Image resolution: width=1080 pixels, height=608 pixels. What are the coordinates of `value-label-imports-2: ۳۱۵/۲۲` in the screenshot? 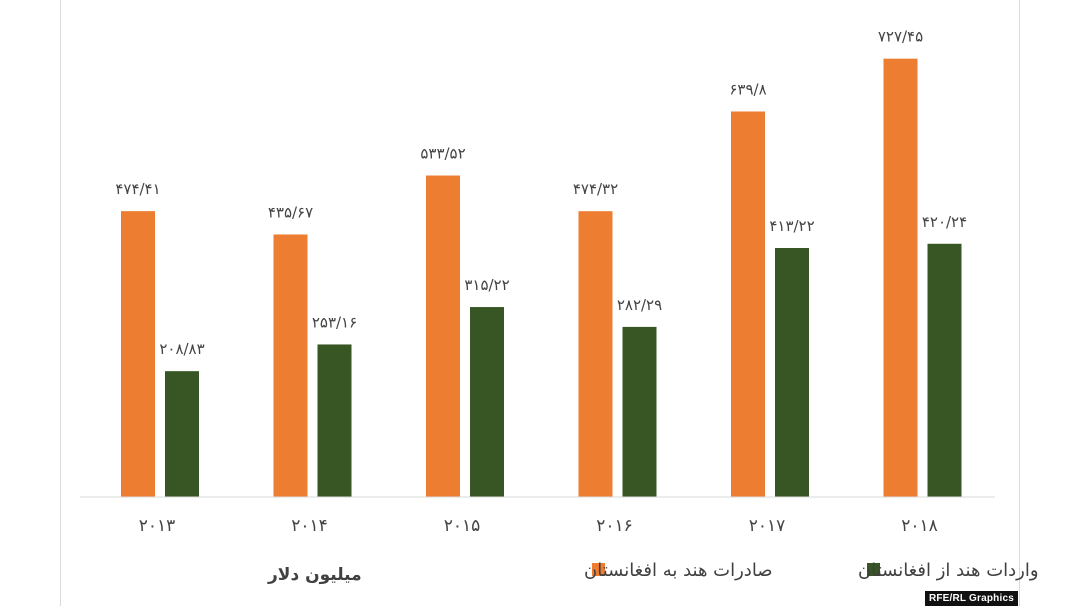 It's located at (486, 285).